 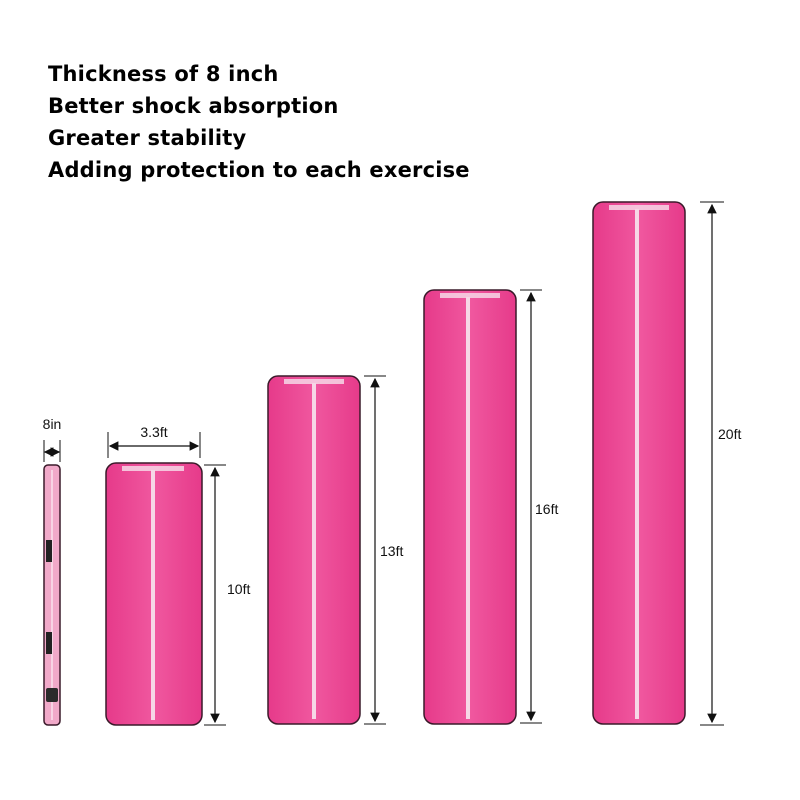 What do you see at coordinates (314, 550) in the screenshot?
I see `mat-13ft` at bounding box center [314, 550].